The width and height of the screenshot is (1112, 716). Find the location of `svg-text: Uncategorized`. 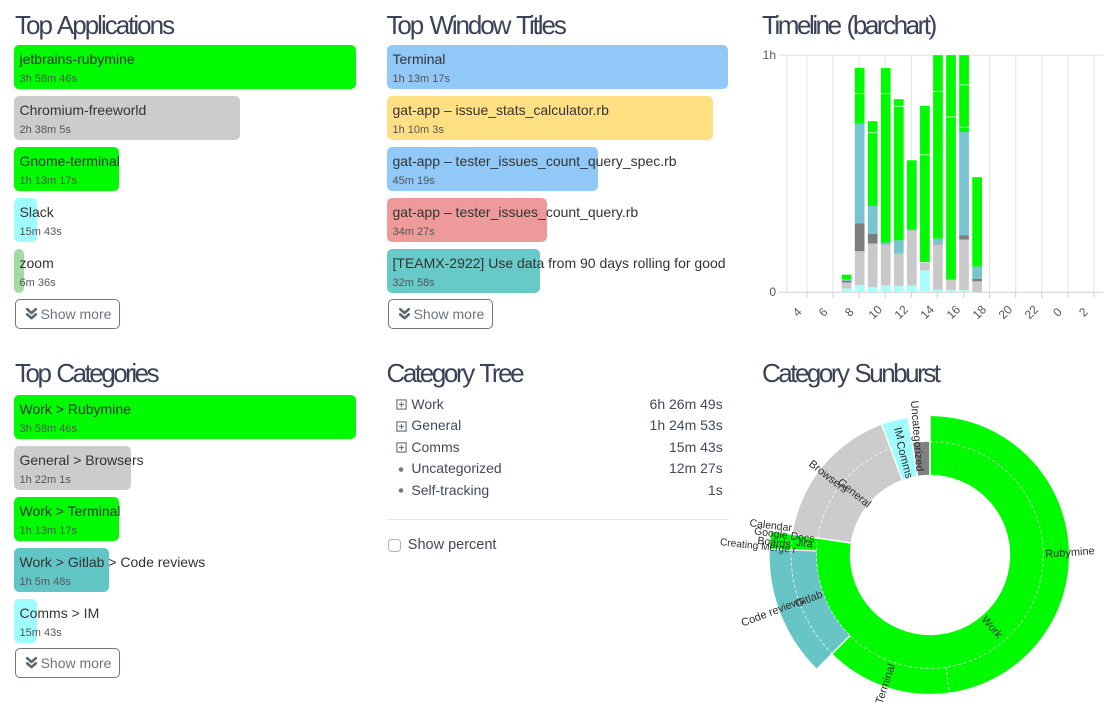

svg-text: Uncategorized is located at coordinates (917, 436).